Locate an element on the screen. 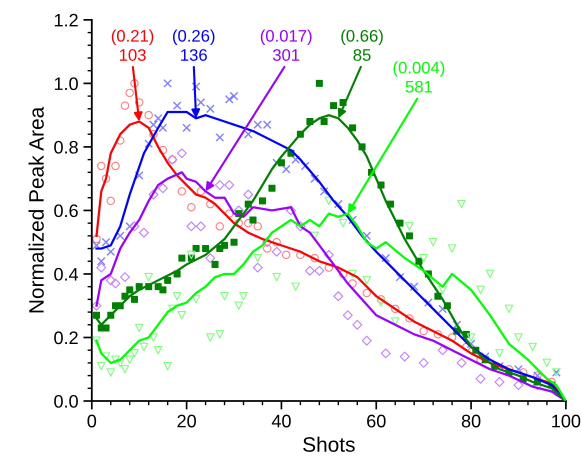 The image size is (581, 462). y-tick-label: 0.2 is located at coordinates (66, 337).